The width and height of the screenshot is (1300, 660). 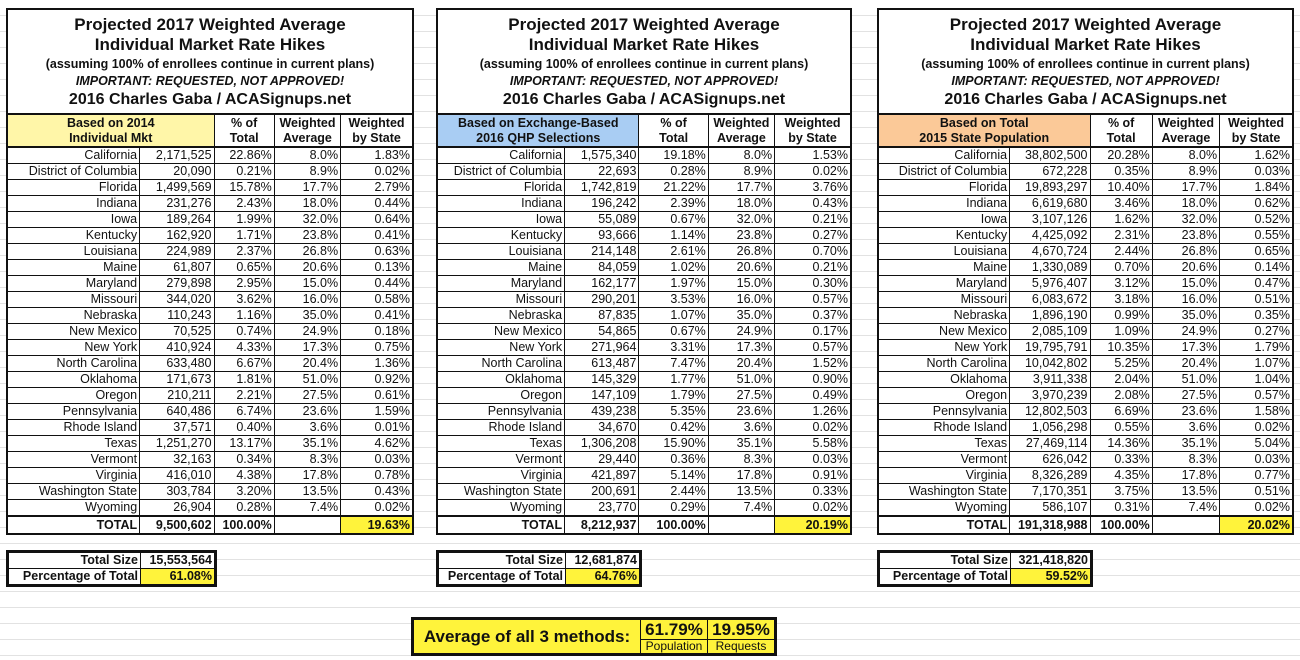 I want to click on weighted-cell: 0.37%, so click(x=813, y=315).